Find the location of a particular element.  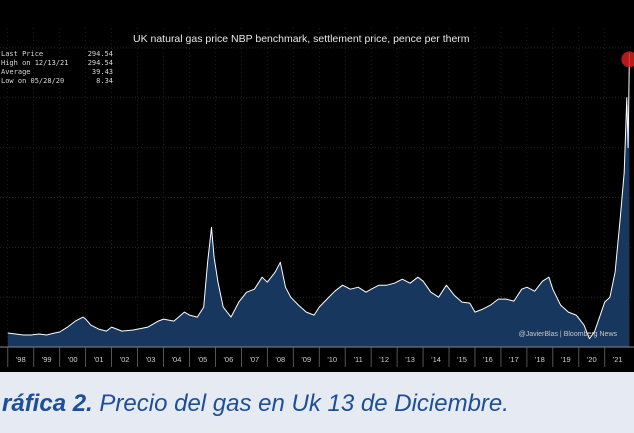

x-tick-label: '13 is located at coordinates (410, 359).